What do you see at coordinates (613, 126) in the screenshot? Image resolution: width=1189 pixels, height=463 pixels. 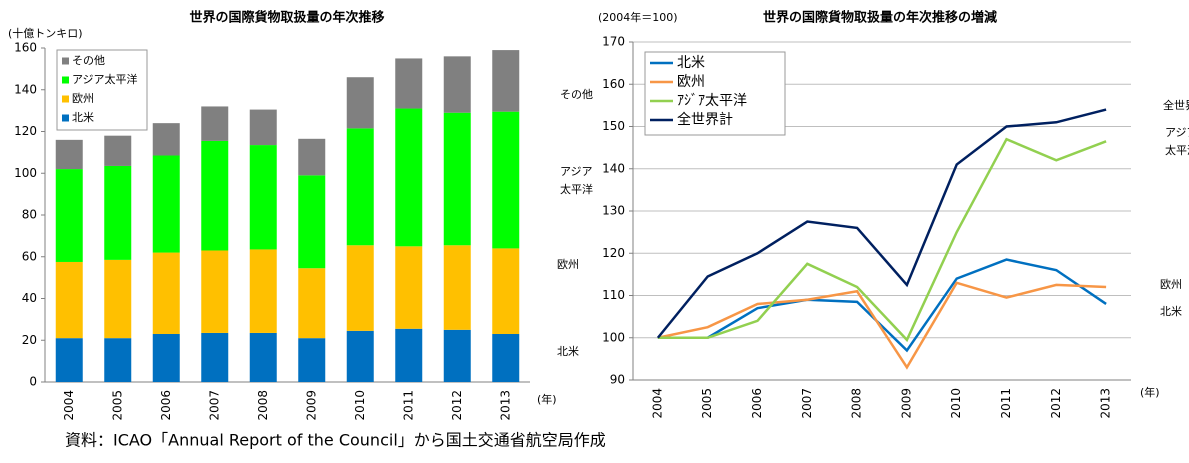 I see `y-tick-label: 150` at bounding box center [613, 126].